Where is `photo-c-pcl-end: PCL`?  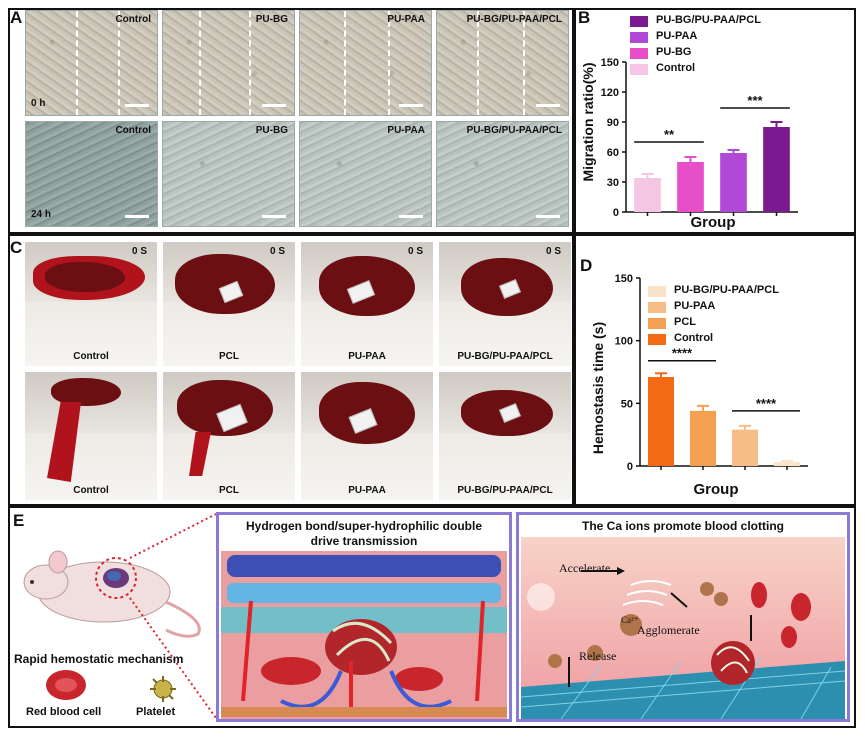
photo-c-pcl-end: PCL is located at coordinates (229, 436).